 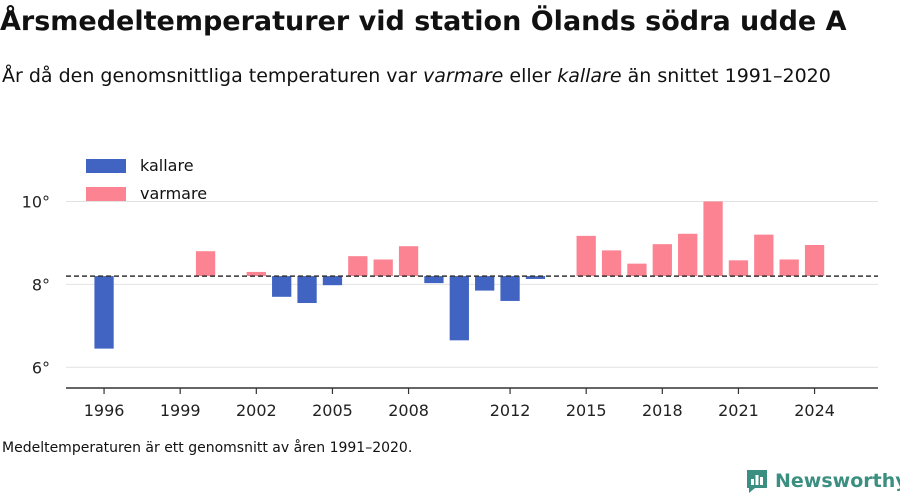 I want to click on bar-2016, so click(x=611, y=263).